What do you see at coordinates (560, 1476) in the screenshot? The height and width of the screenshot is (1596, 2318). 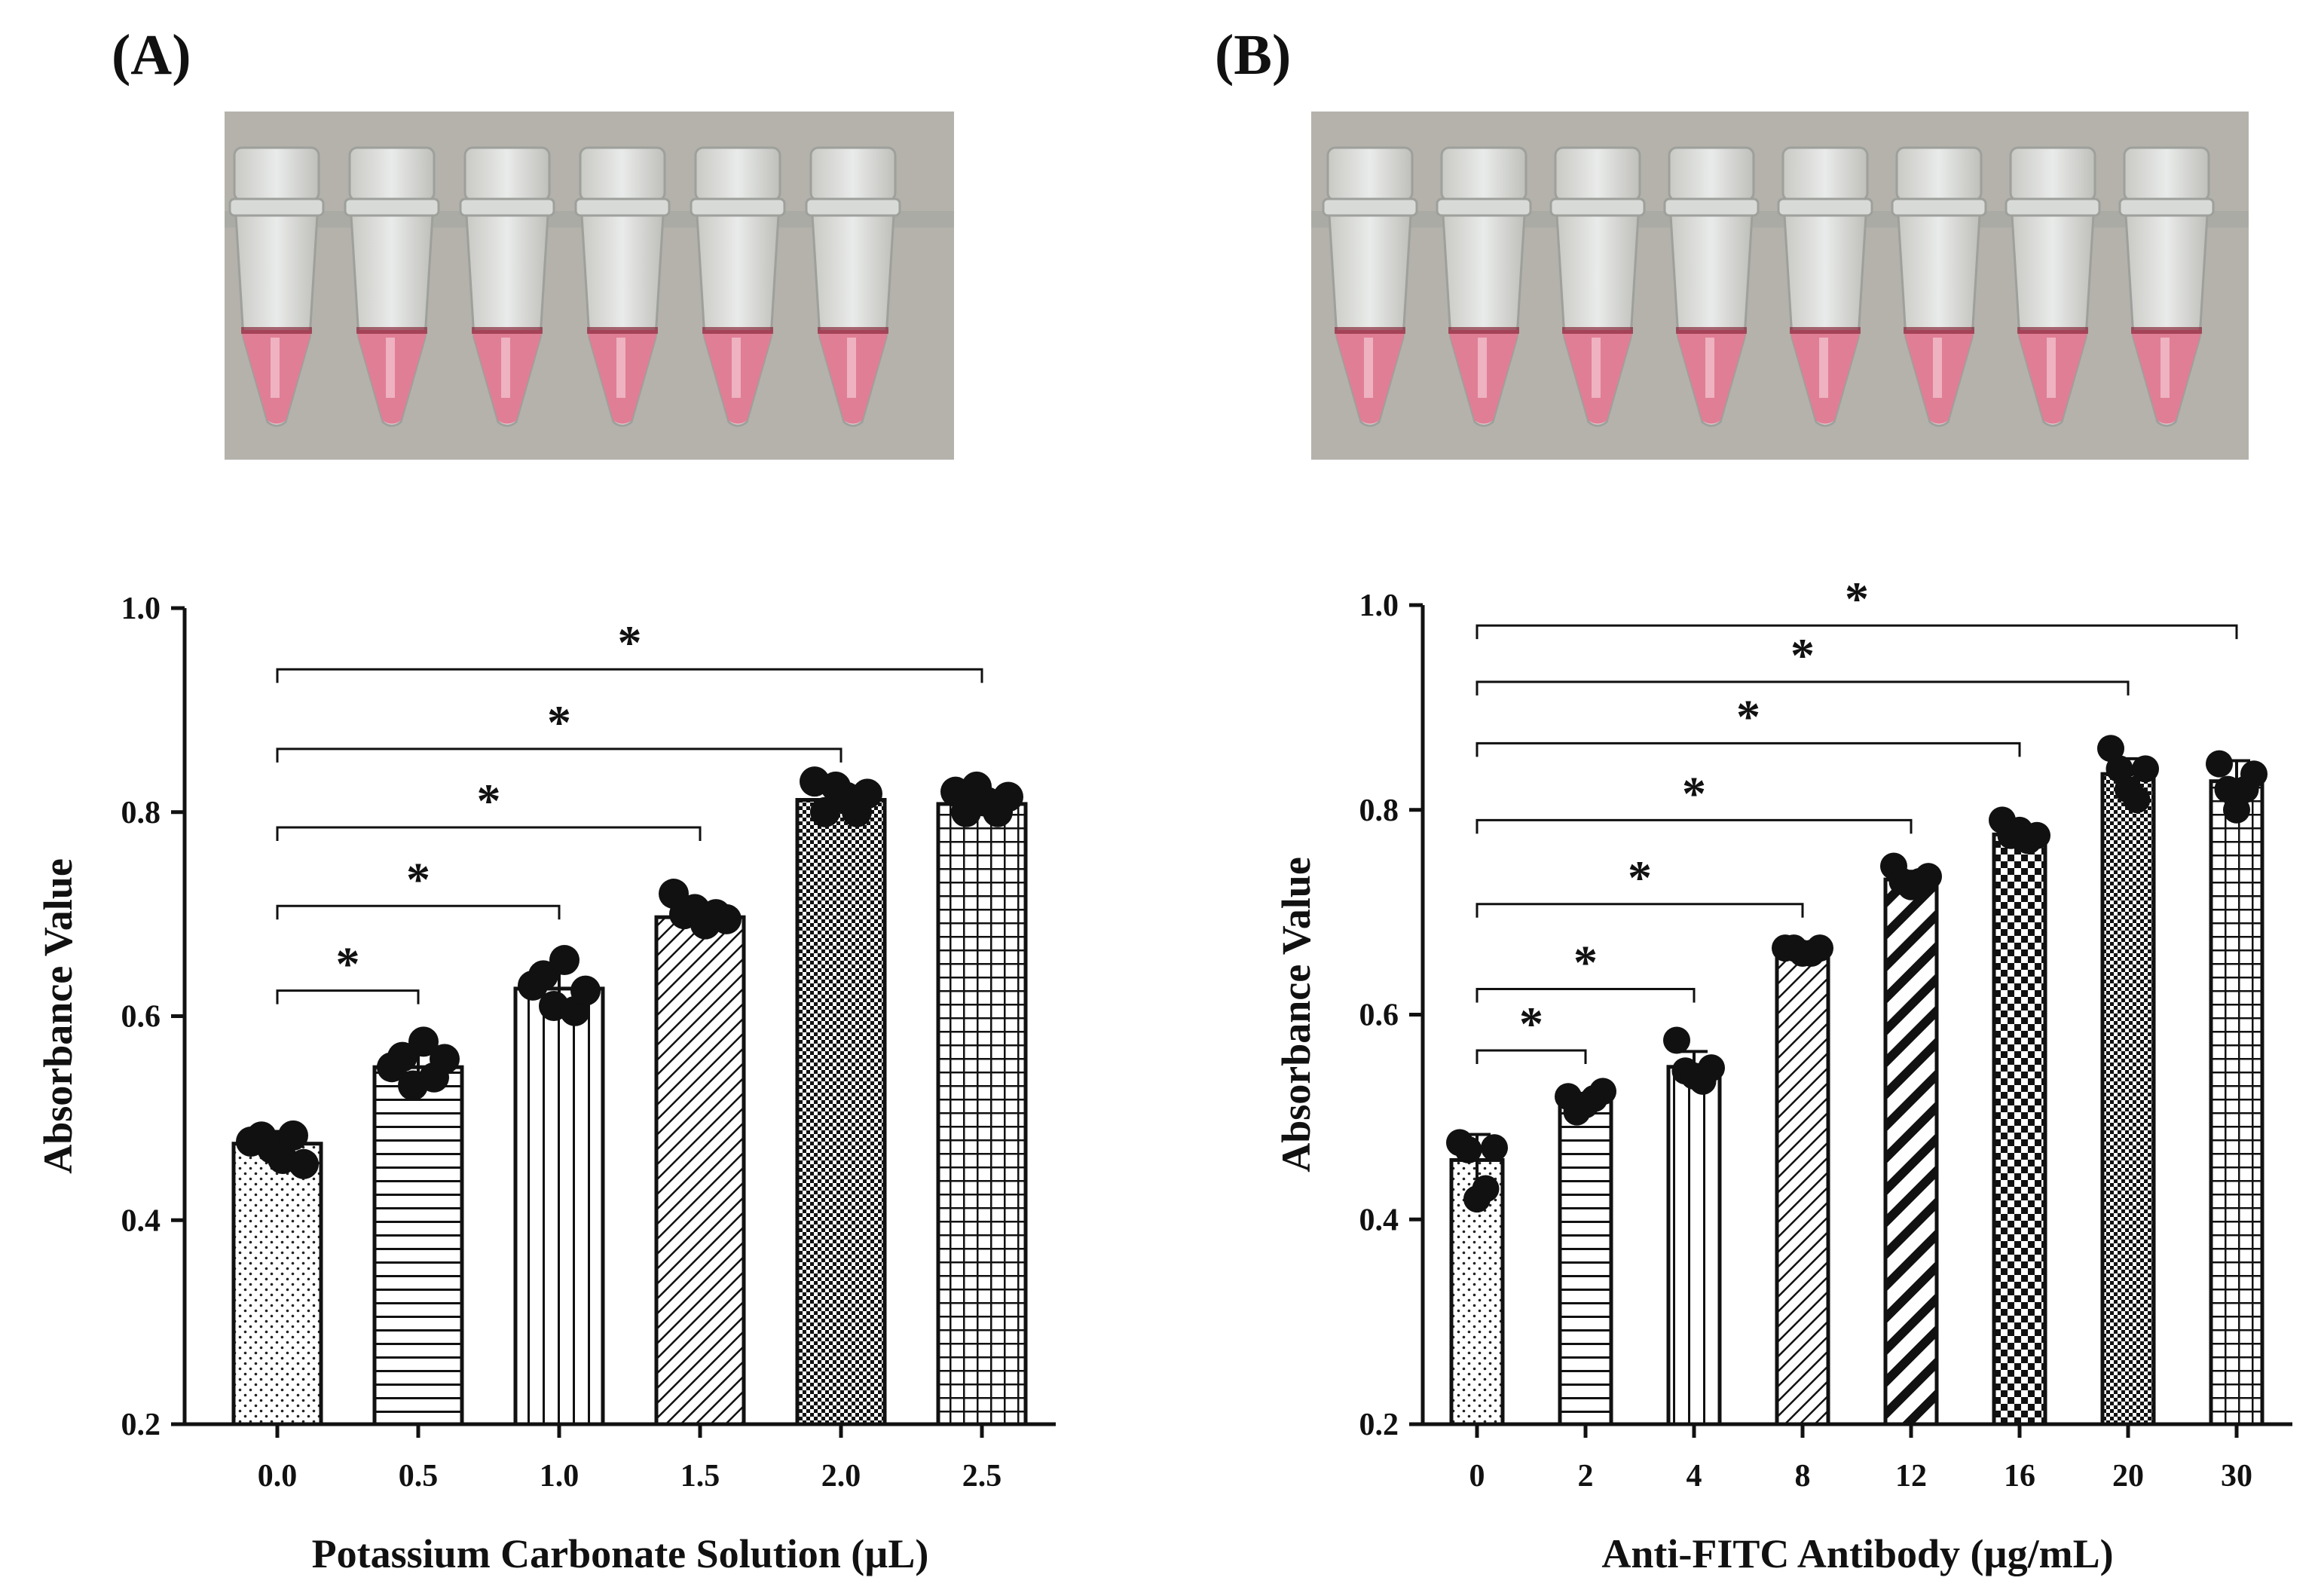 I see `x-tick-label: 1.0` at bounding box center [560, 1476].